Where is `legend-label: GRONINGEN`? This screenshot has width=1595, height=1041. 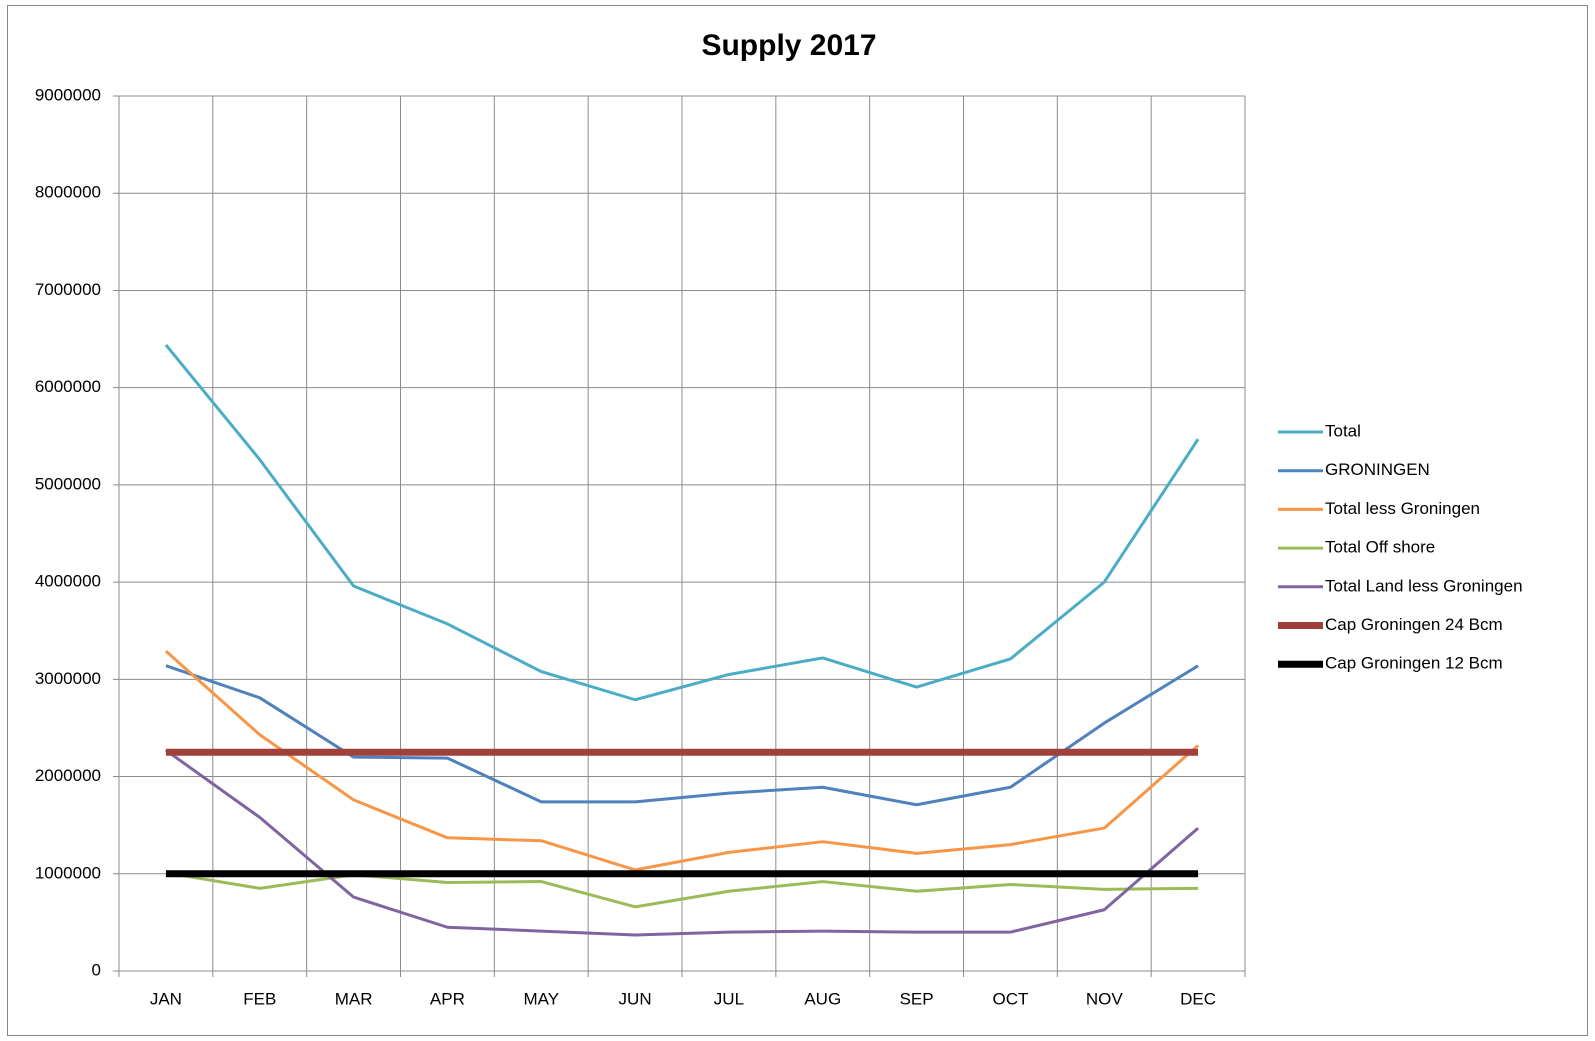
legend-label: GRONINGEN is located at coordinates (1377, 469).